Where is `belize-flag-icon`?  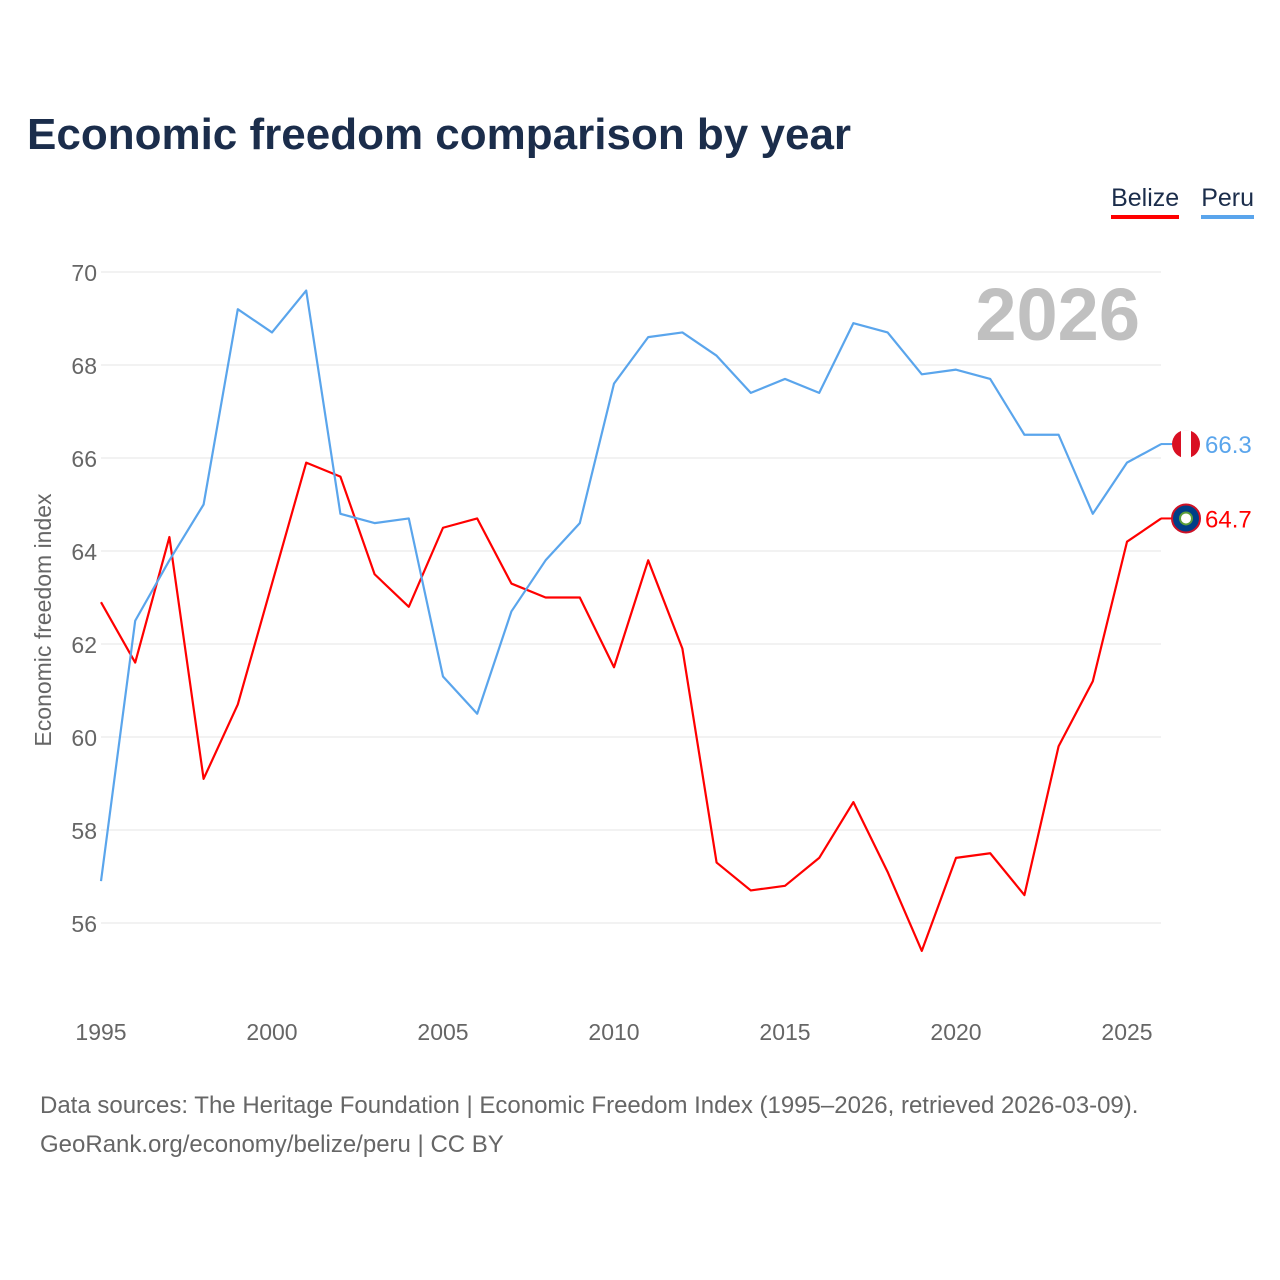 belize-flag-icon is located at coordinates (1186, 518).